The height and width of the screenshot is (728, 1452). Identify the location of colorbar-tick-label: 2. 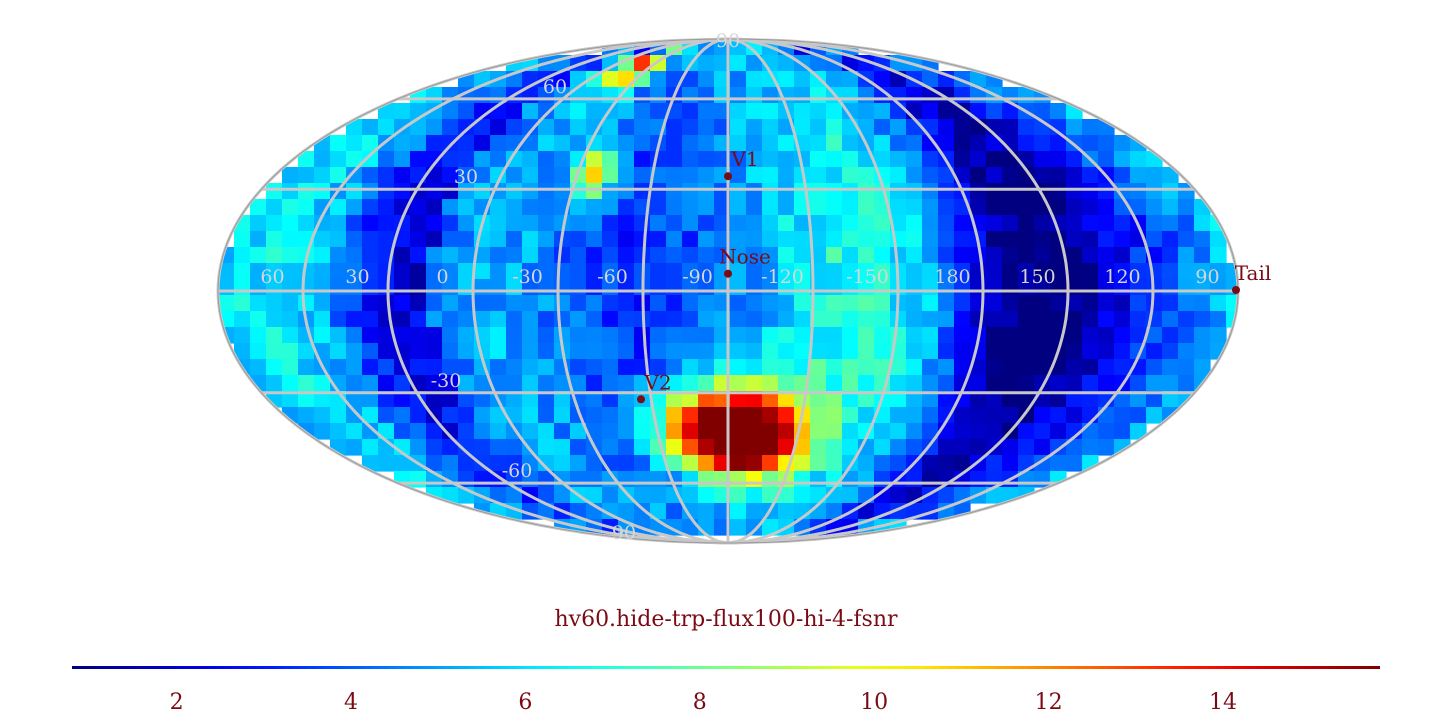
(177, 702).